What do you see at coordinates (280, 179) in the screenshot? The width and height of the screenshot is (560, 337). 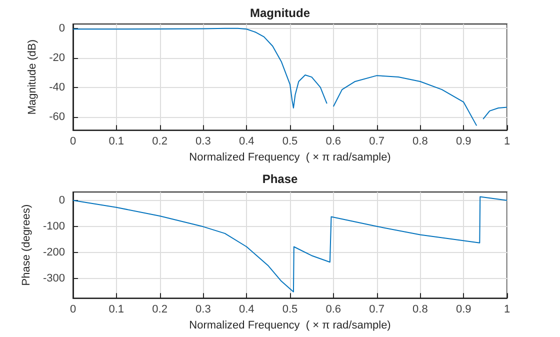 I see `chart-title: Phase` at bounding box center [280, 179].